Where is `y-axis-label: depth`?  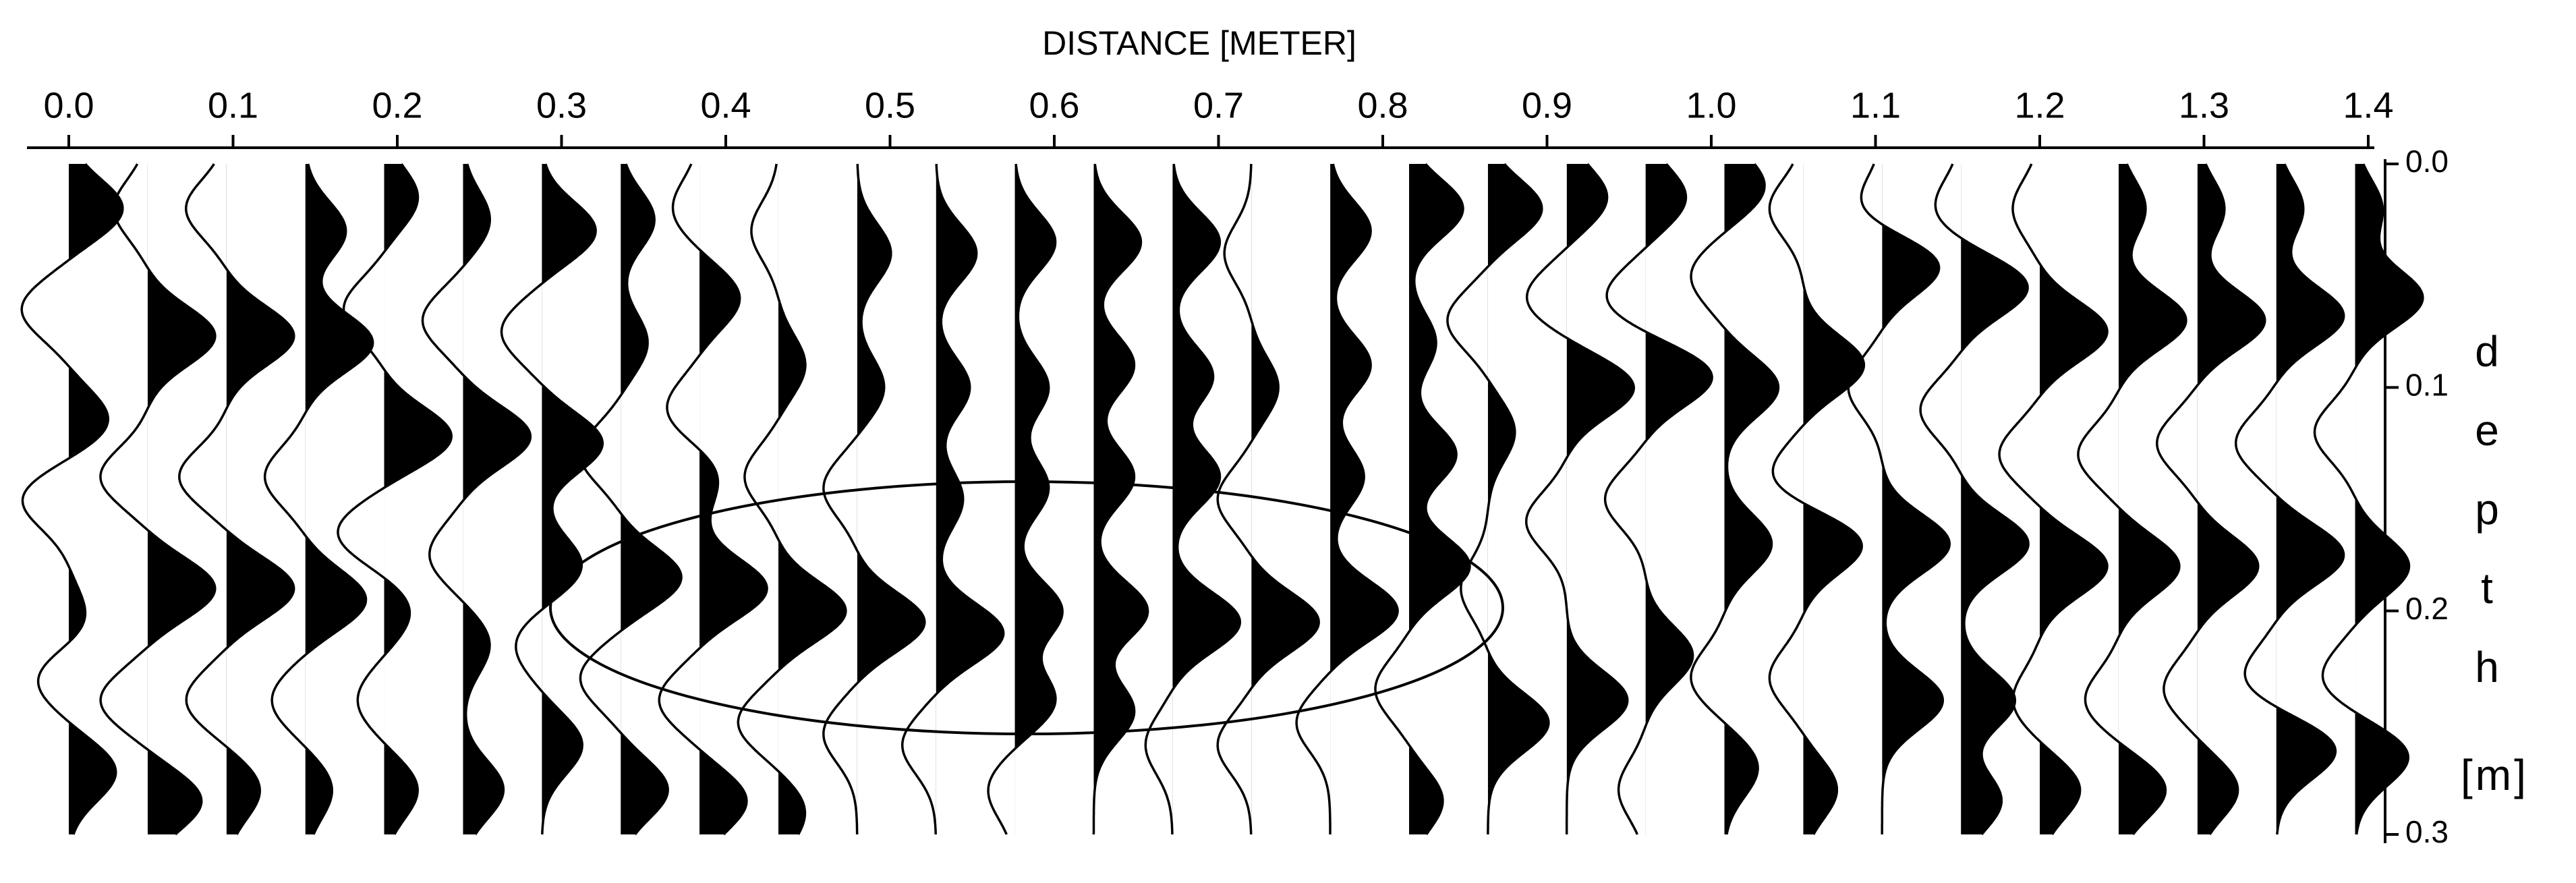 y-axis-label: depth is located at coordinates (2487, 524).